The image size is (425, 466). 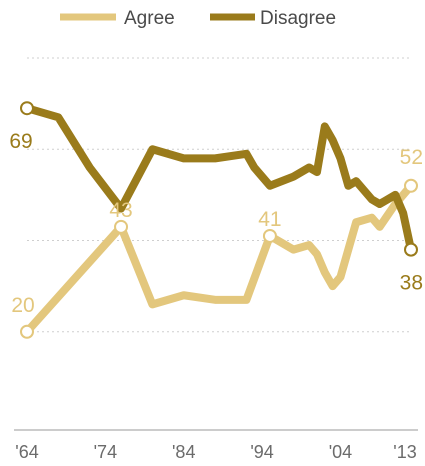 What do you see at coordinates (198, 18) in the screenshot?
I see `legend: Agree Disagree` at bounding box center [198, 18].